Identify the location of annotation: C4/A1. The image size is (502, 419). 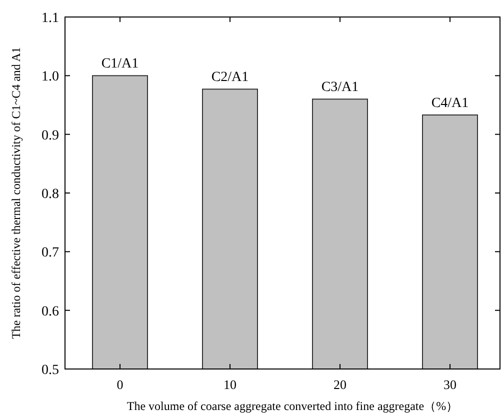
(450, 103).